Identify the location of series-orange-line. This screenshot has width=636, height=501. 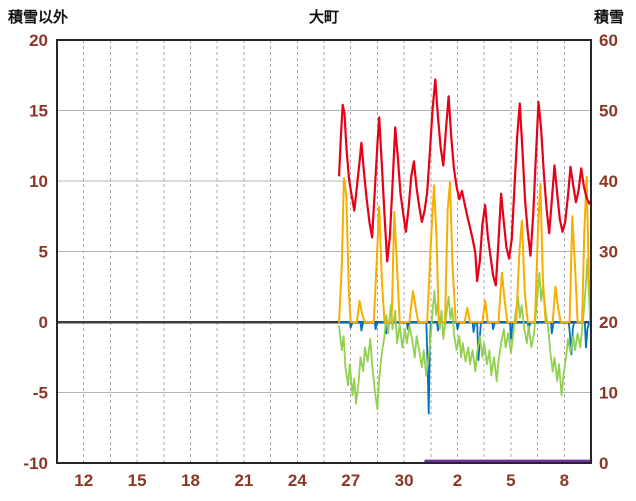
(465, 249).